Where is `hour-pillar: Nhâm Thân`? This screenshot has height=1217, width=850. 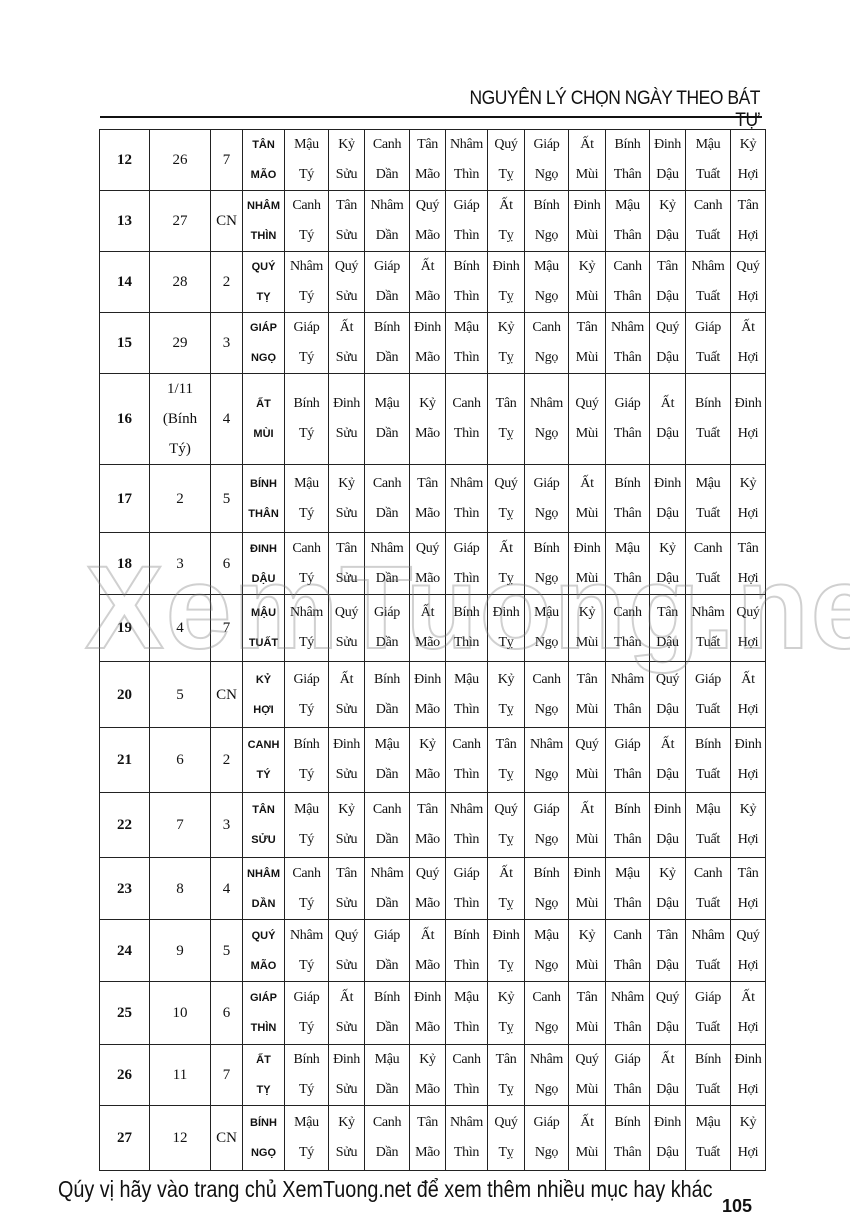
hour-pillar: Nhâm Thân is located at coordinates (627, 694).